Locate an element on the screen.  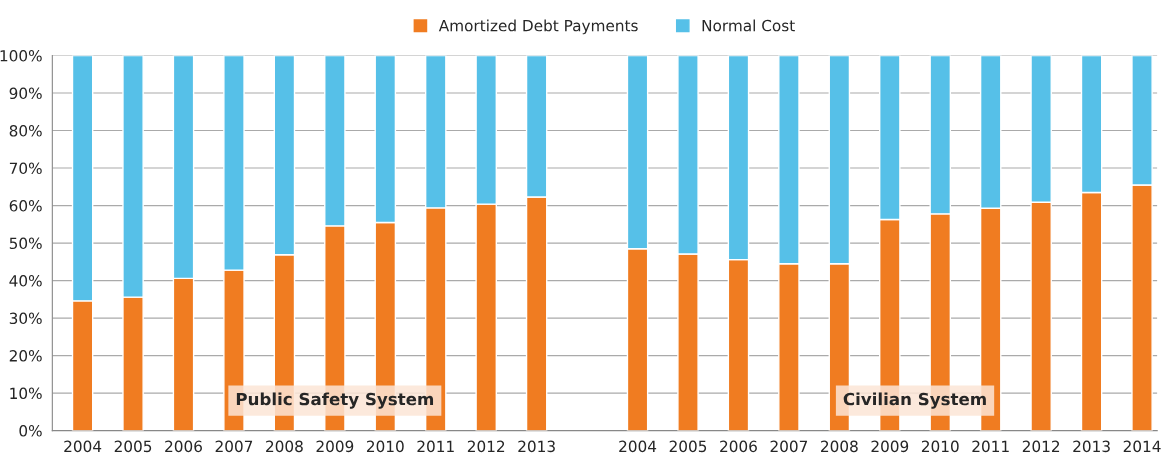
x-tick-label: 2014 is located at coordinates (1142, 446).